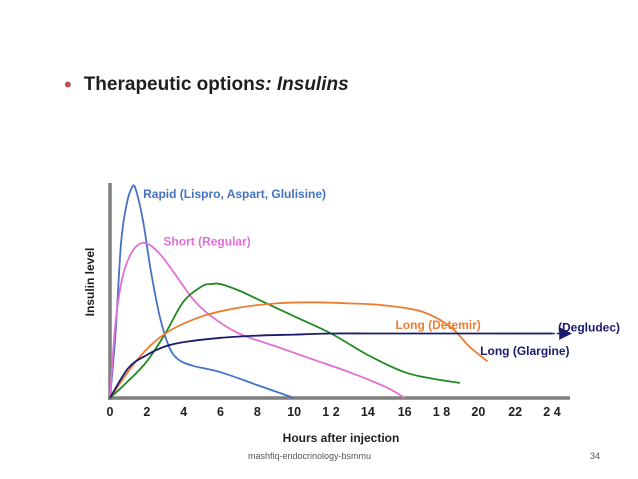 Image resolution: width=638 pixels, height=479 pixels. Describe the element at coordinates (257, 412) in the screenshot. I see `x-tick-label: 8` at that location.